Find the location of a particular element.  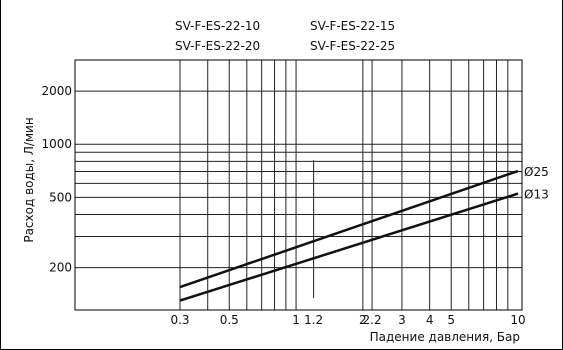

y-tick-label: 200 is located at coordinates (60, 268).